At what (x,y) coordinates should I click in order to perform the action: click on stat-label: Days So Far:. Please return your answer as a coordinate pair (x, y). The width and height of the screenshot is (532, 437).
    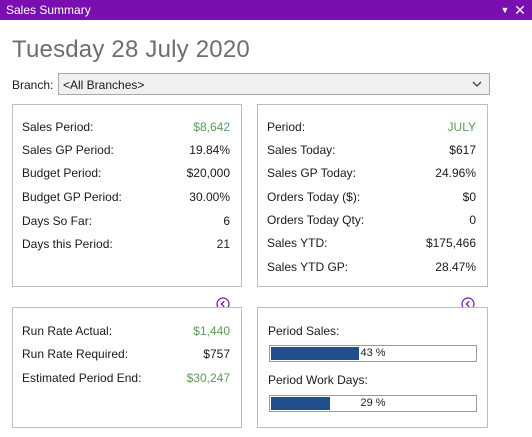
    Looking at the image, I should click on (57, 221).